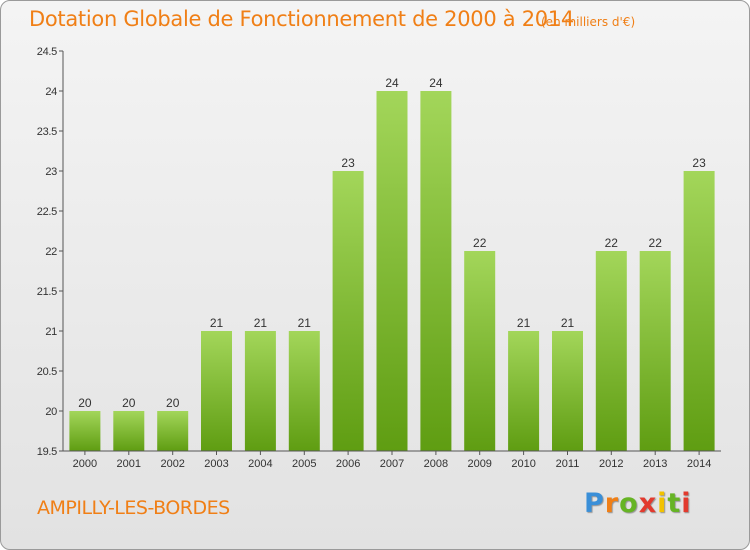 Image resolution: width=750 pixels, height=550 pixels. I want to click on bar-2007, so click(392, 271).